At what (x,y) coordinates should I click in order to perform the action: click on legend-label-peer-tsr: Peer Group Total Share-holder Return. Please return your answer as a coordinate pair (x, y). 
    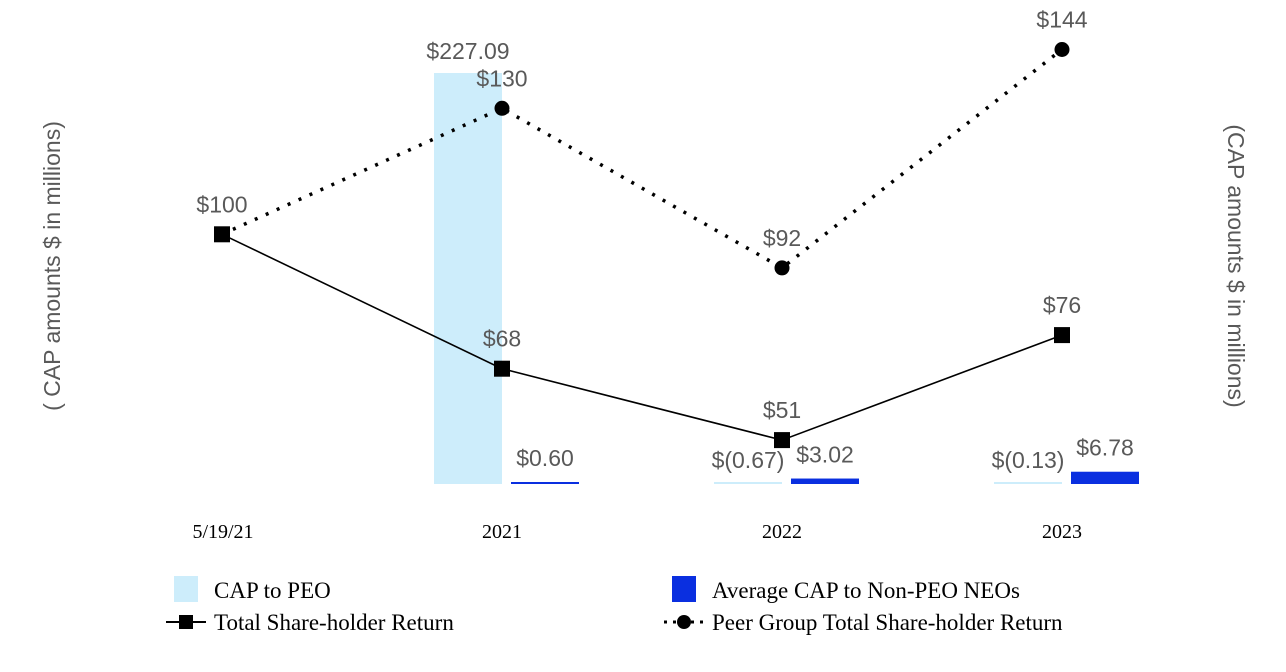
    Looking at the image, I should click on (887, 622).